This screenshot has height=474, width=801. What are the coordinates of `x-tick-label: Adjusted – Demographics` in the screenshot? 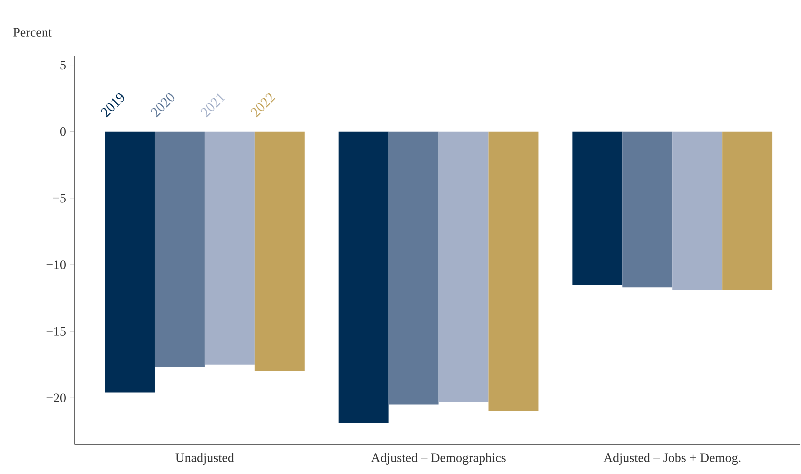 It's located at (438, 459).